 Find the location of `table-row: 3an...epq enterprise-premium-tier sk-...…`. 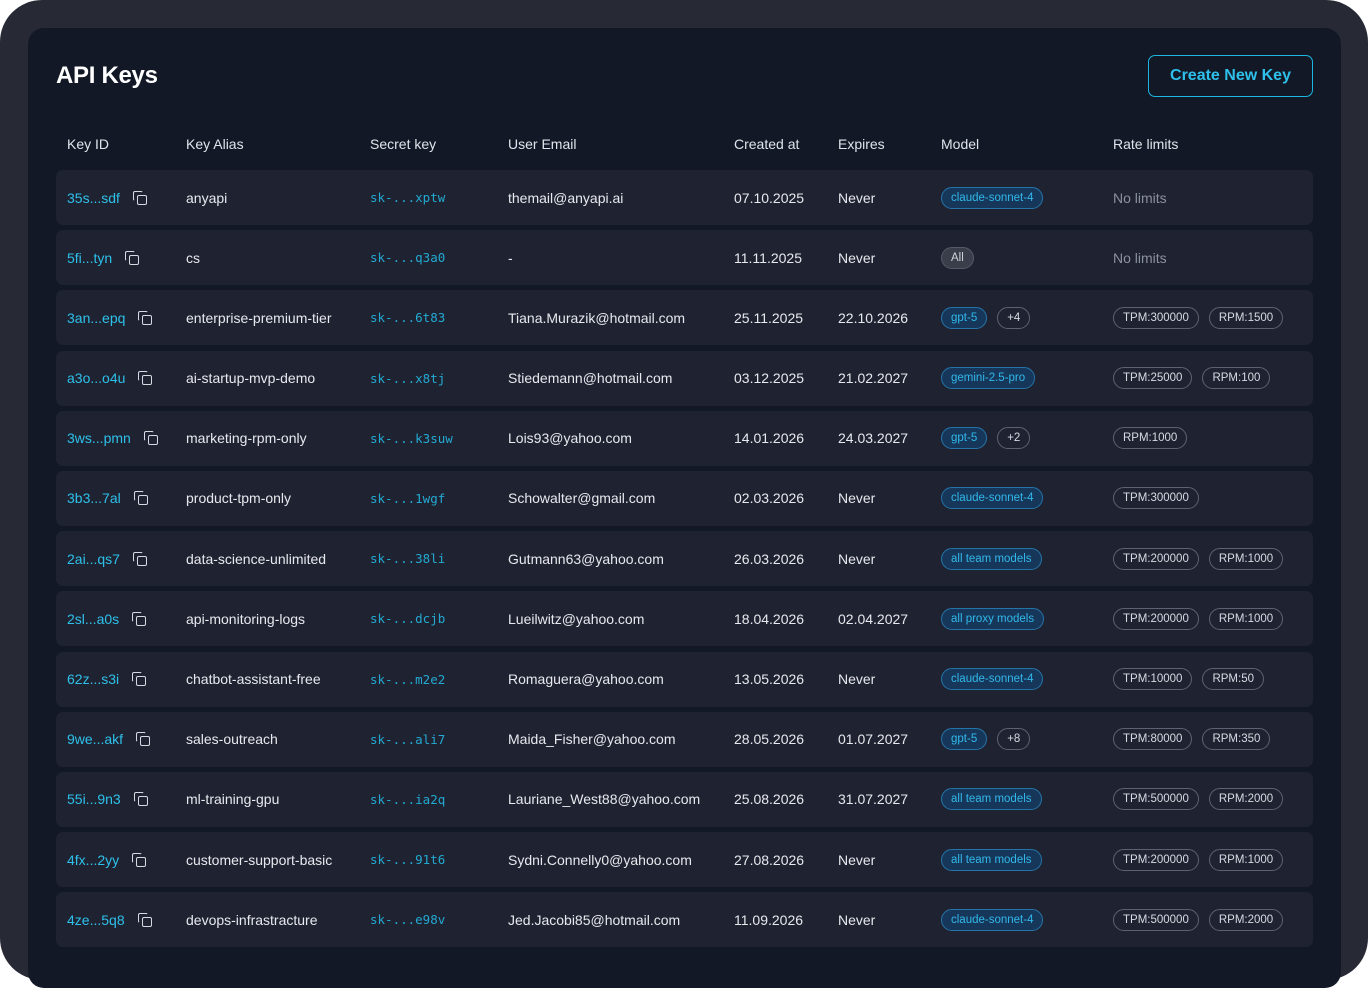

table-row: 3an...epq enterprise-premium-tier sk-...… is located at coordinates (684, 318).